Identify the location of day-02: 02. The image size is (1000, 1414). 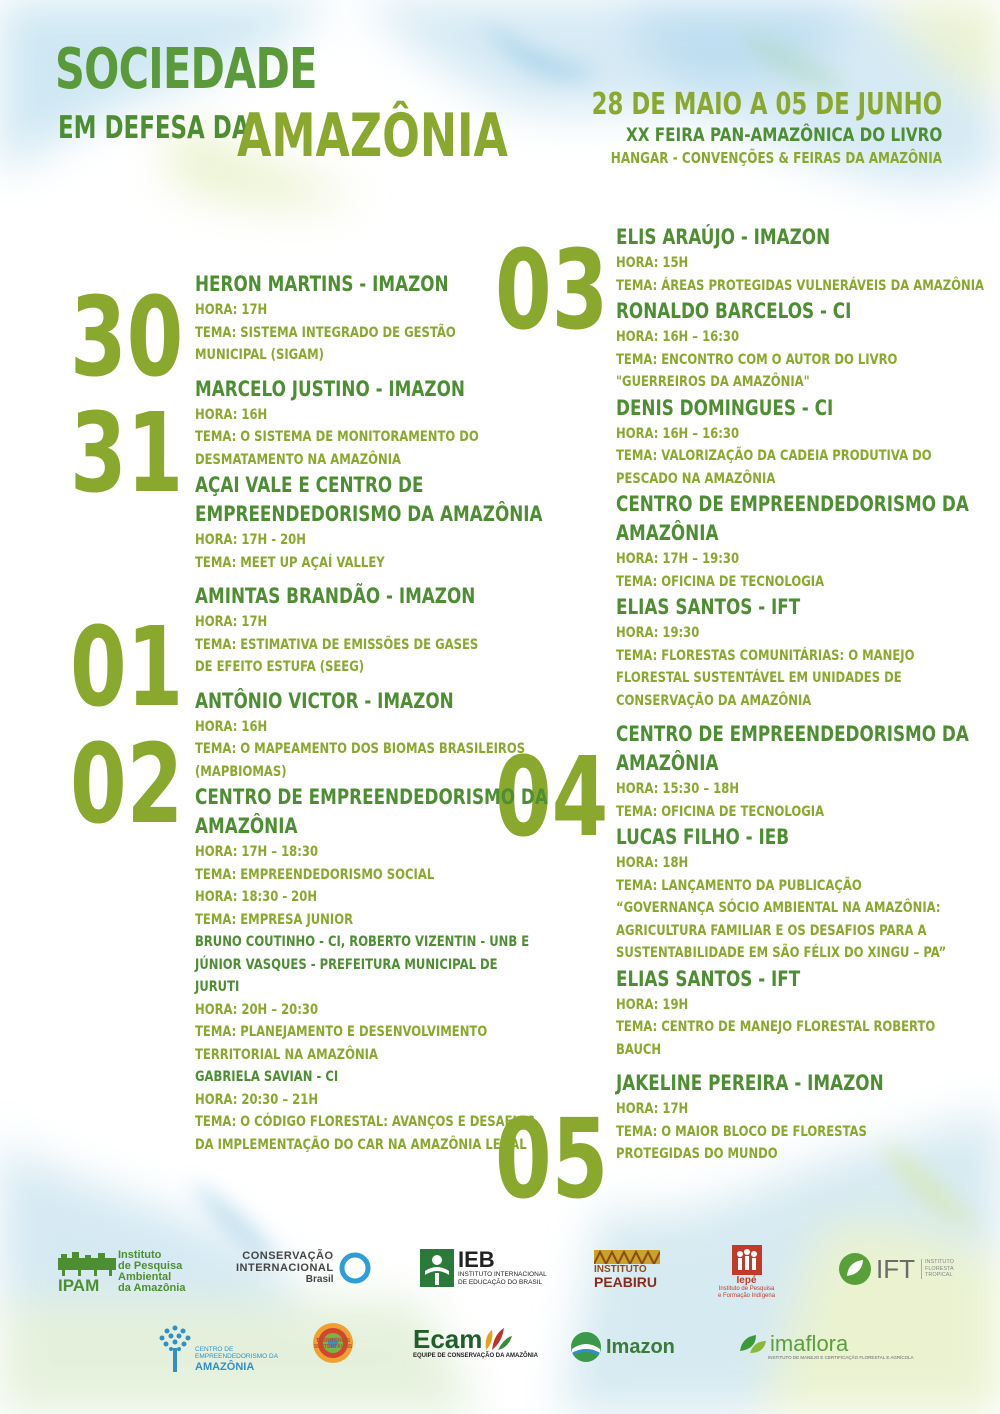
(127, 784).